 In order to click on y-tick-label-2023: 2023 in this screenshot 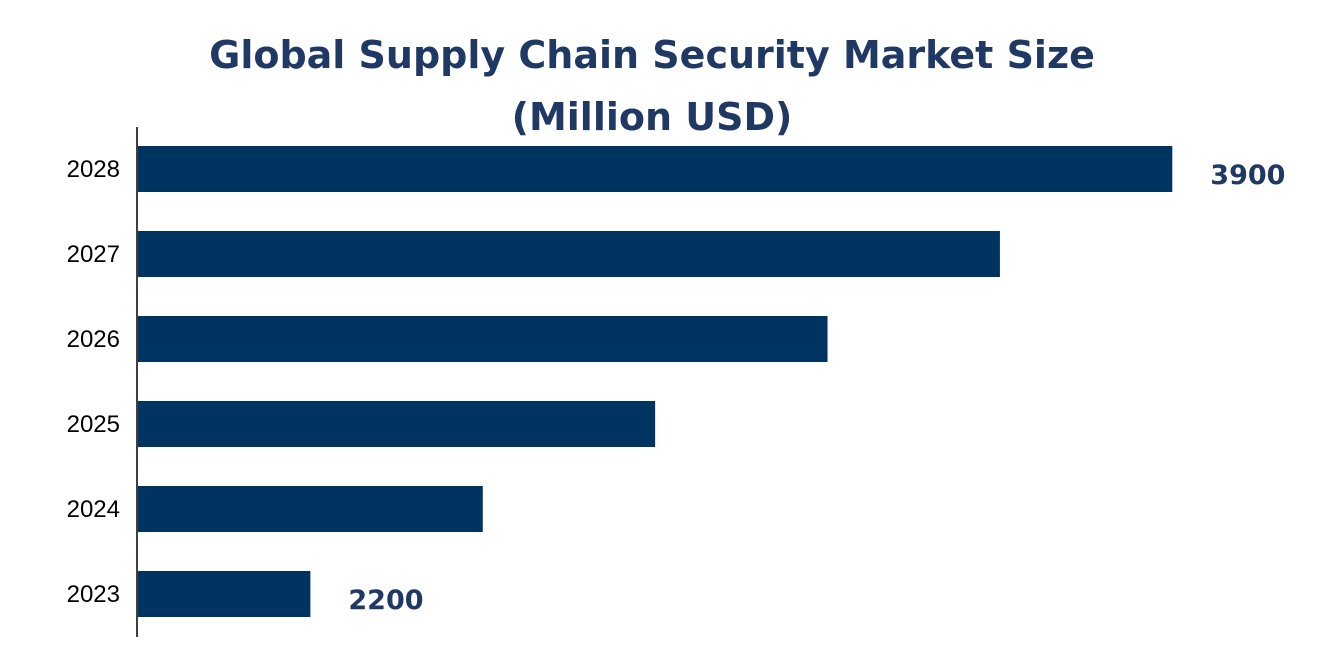, I will do `click(93, 594)`.